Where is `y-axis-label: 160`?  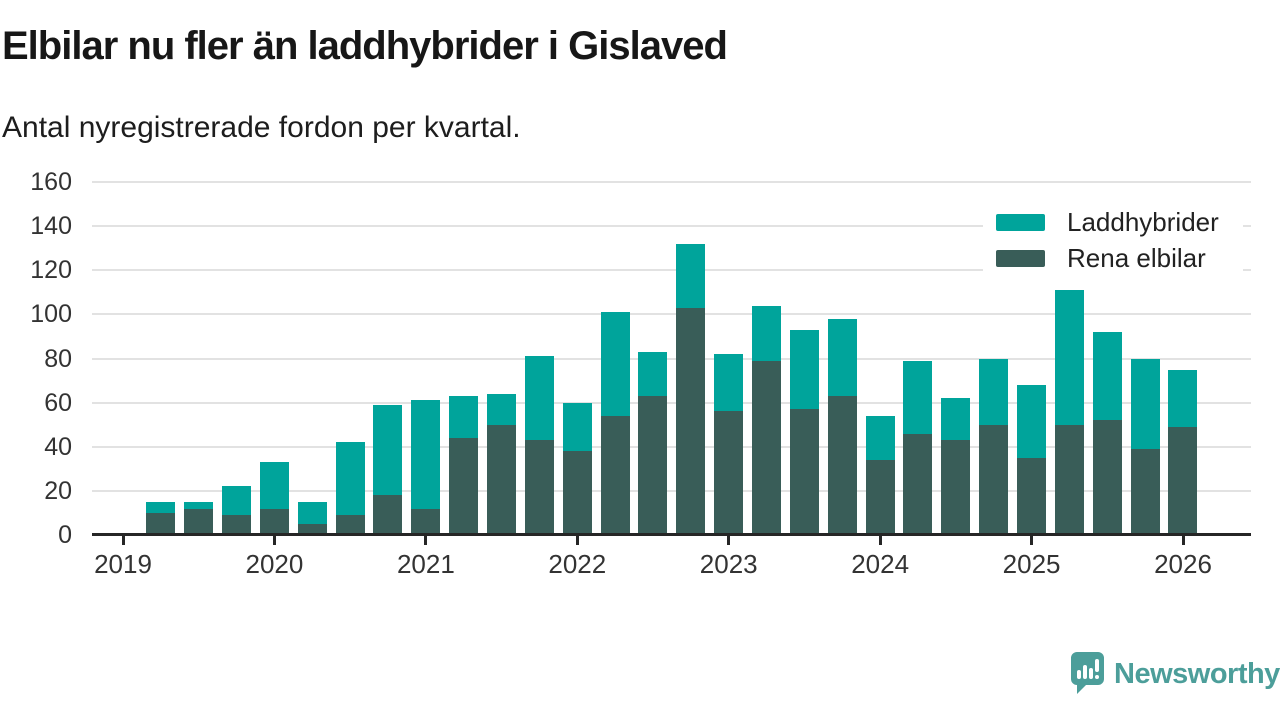 y-axis-label: 160 is located at coordinates (51, 182).